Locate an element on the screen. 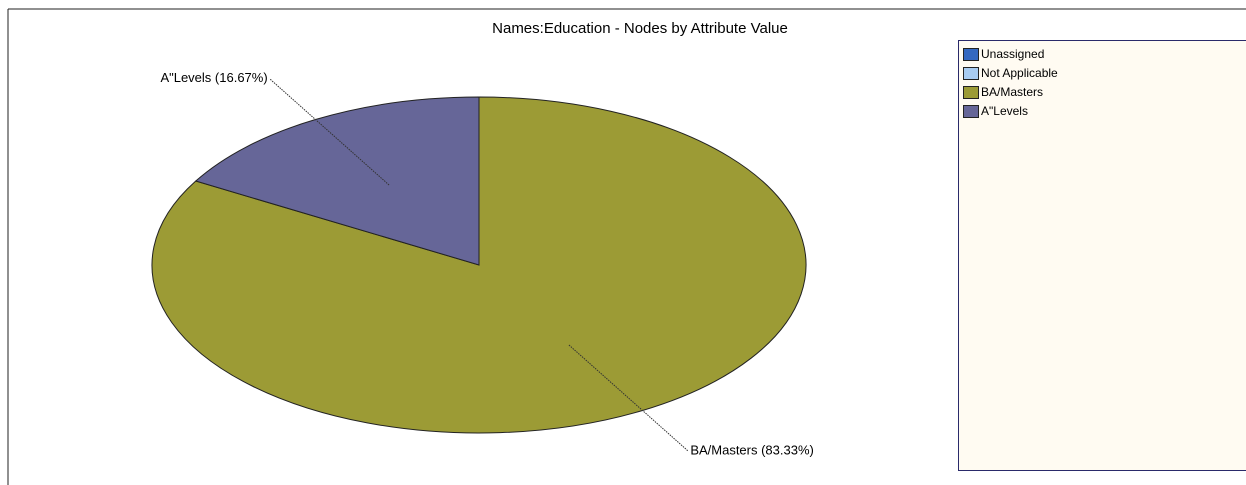  legend-label: Not Applicable is located at coordinates (1019, 73).